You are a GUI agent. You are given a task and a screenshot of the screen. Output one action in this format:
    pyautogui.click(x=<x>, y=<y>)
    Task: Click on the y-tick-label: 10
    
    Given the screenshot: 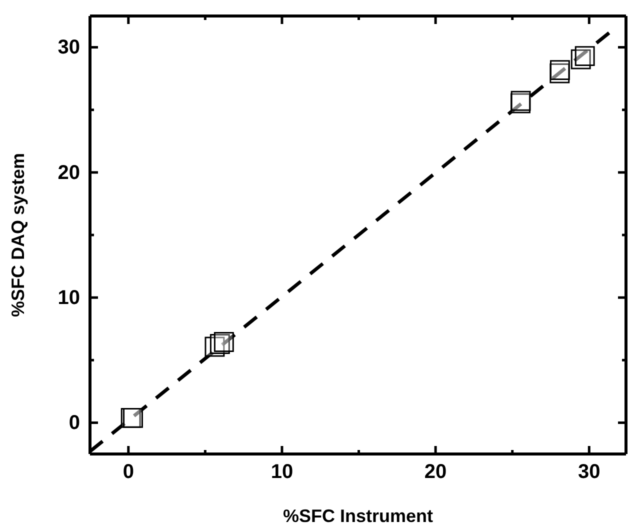 What is the action you would take?
    pyautogui.click(x=69, y=297)
    